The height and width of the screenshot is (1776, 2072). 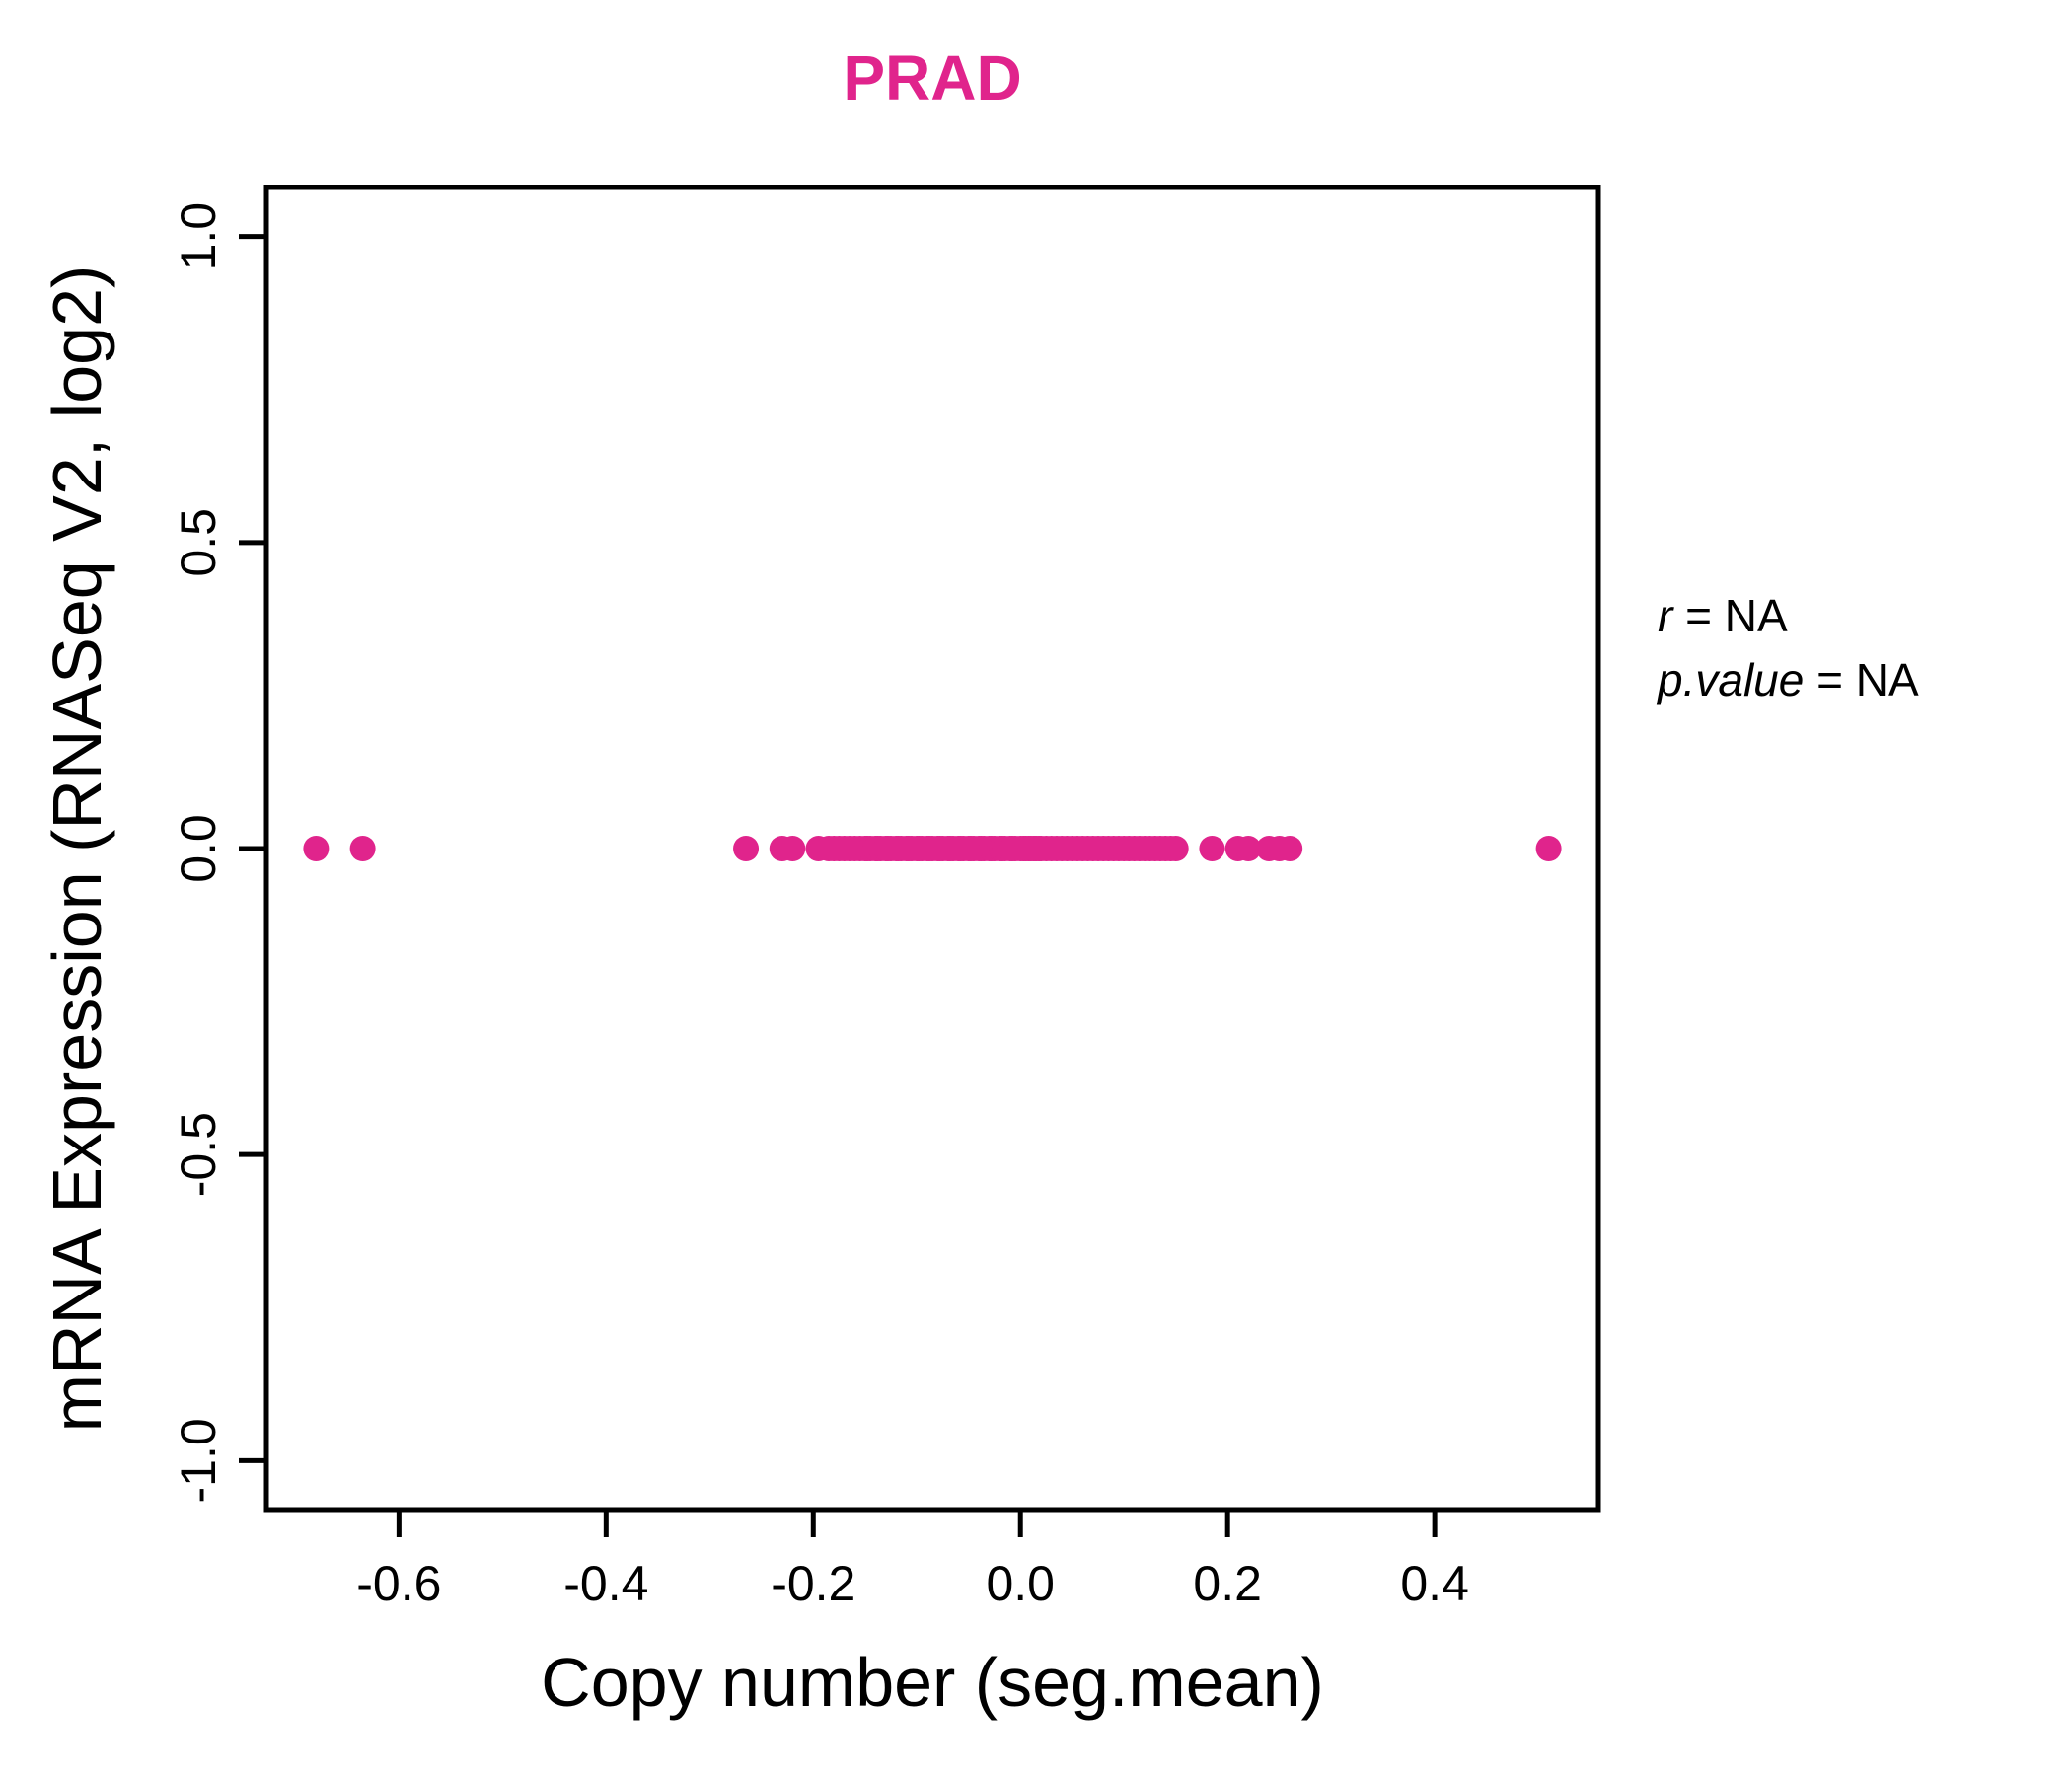 What do you see at coordinates (1666, 615) in the screenshot?
I see `stat-r-var: r` at bounding box center [1666, 615].